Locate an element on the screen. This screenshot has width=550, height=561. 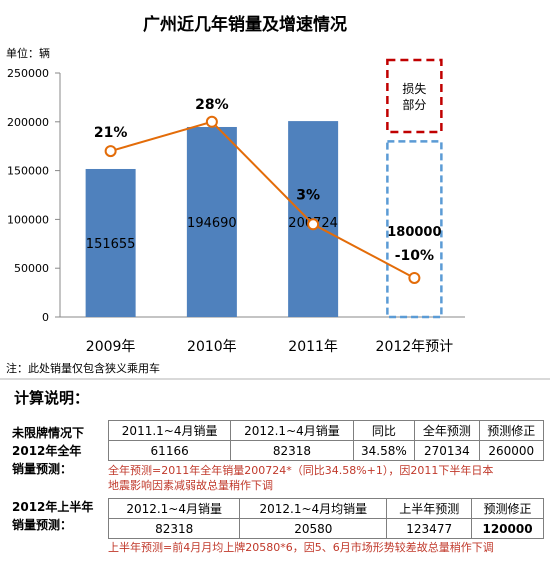
growth-data-label: 28% is located at coordinates (212, 105).